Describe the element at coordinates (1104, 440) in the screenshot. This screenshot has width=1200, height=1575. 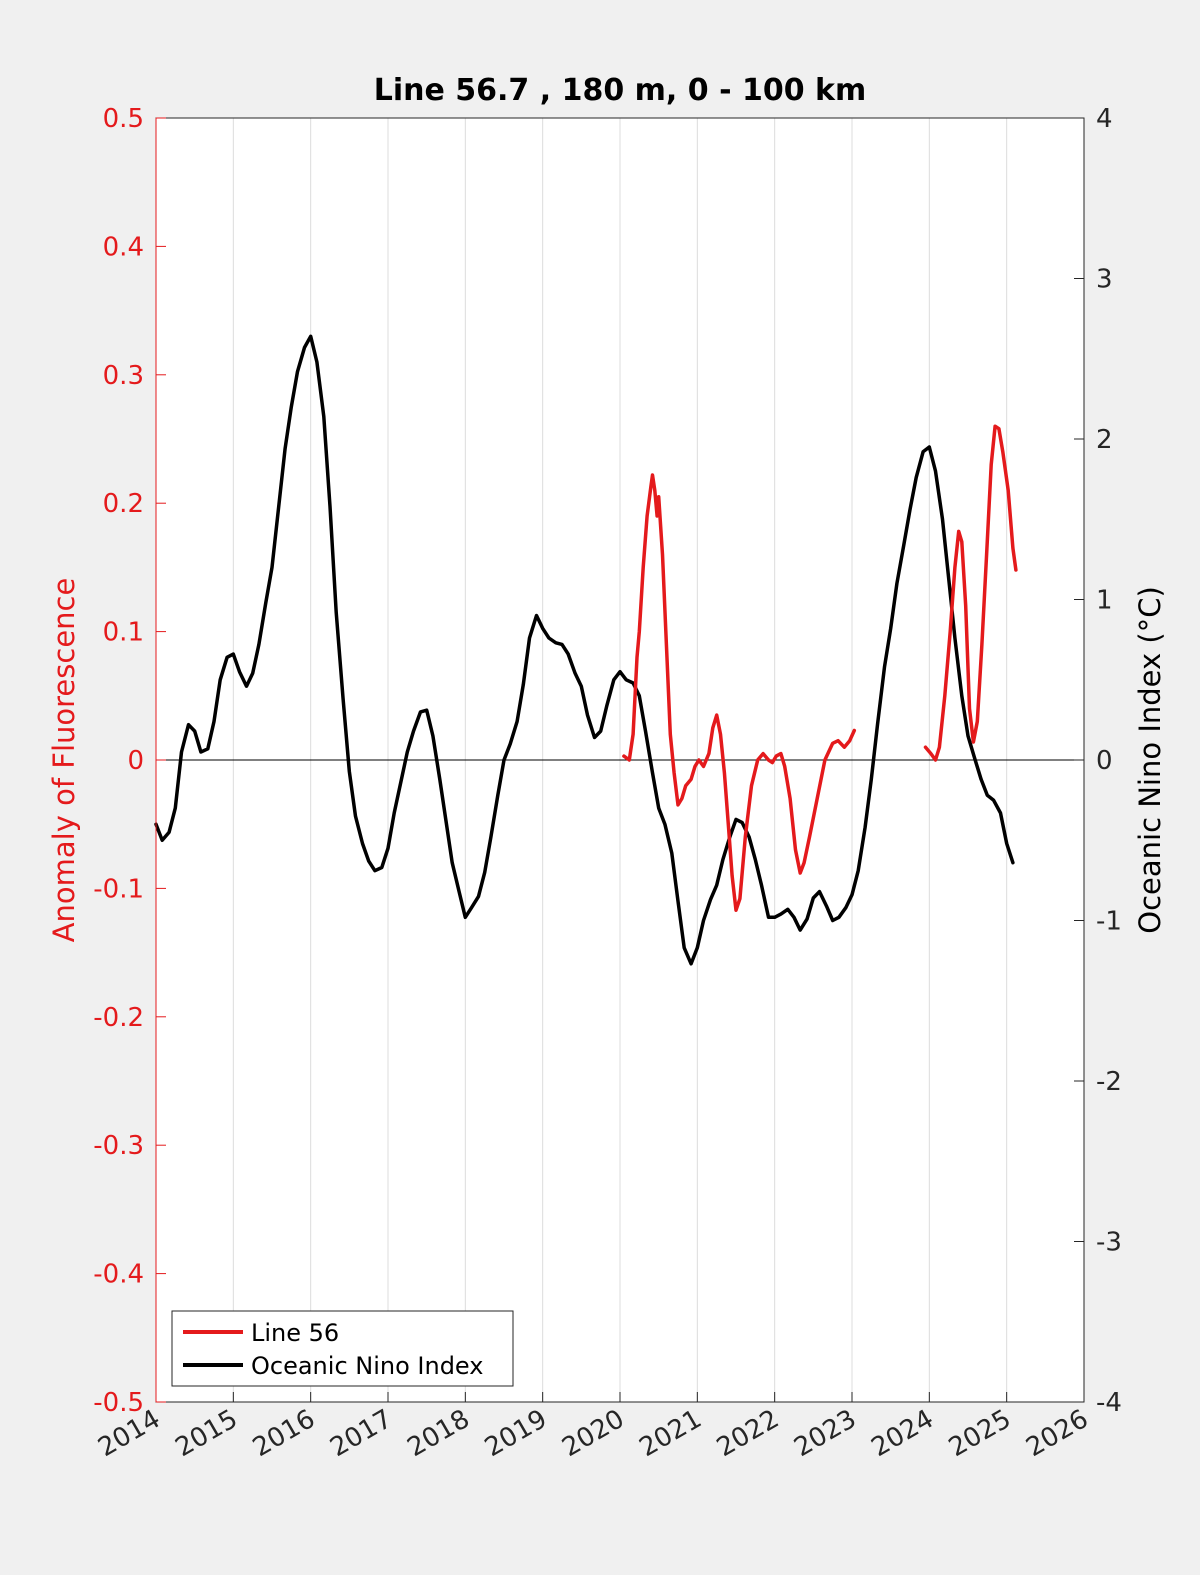
I see `y-right-tick-label: 2` at that location.